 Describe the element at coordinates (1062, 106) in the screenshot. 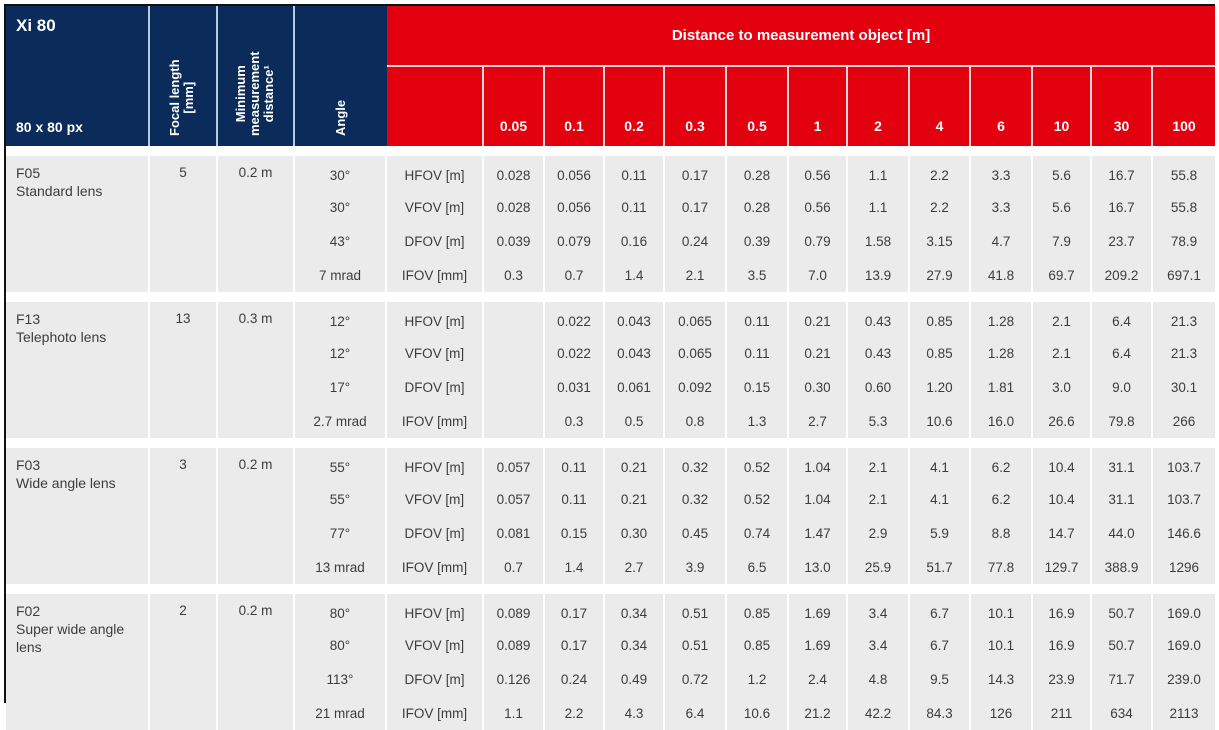

I see `distance-header: 10` at that location.